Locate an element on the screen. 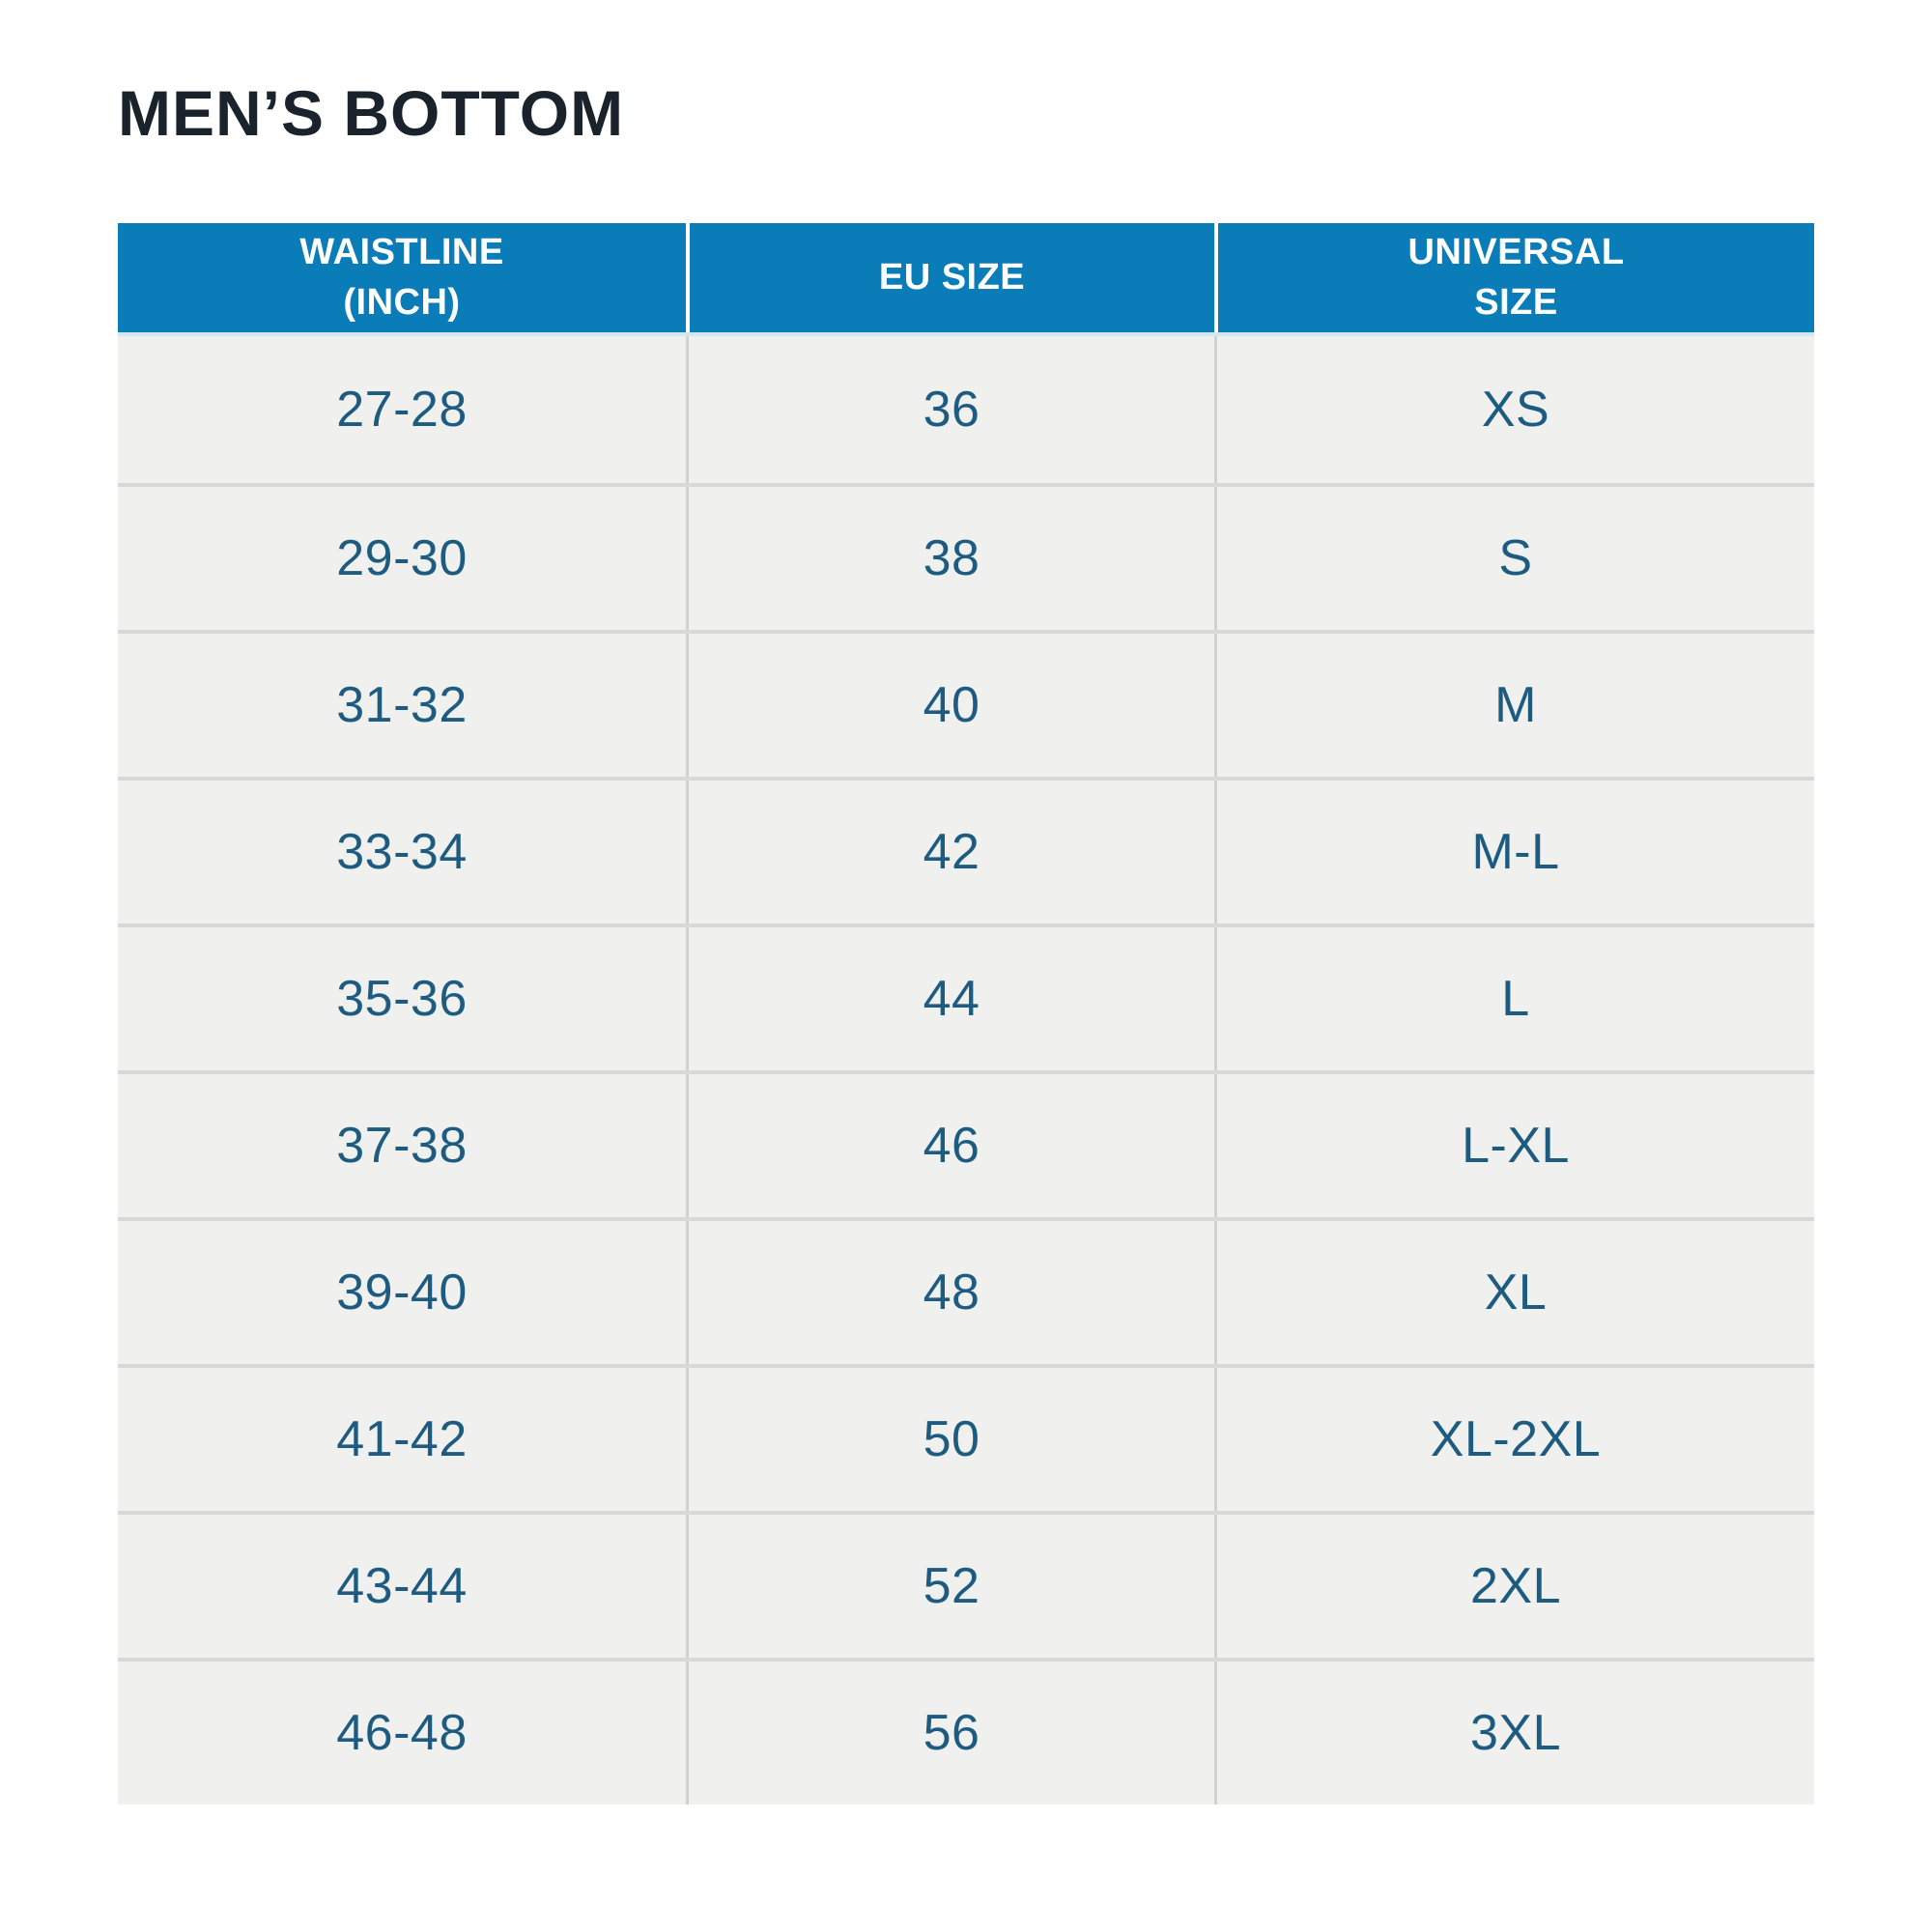 The width and height of the screenshot is (1932, 1932). cell-universal-size: M-L is located at coordinates (1514, 852).